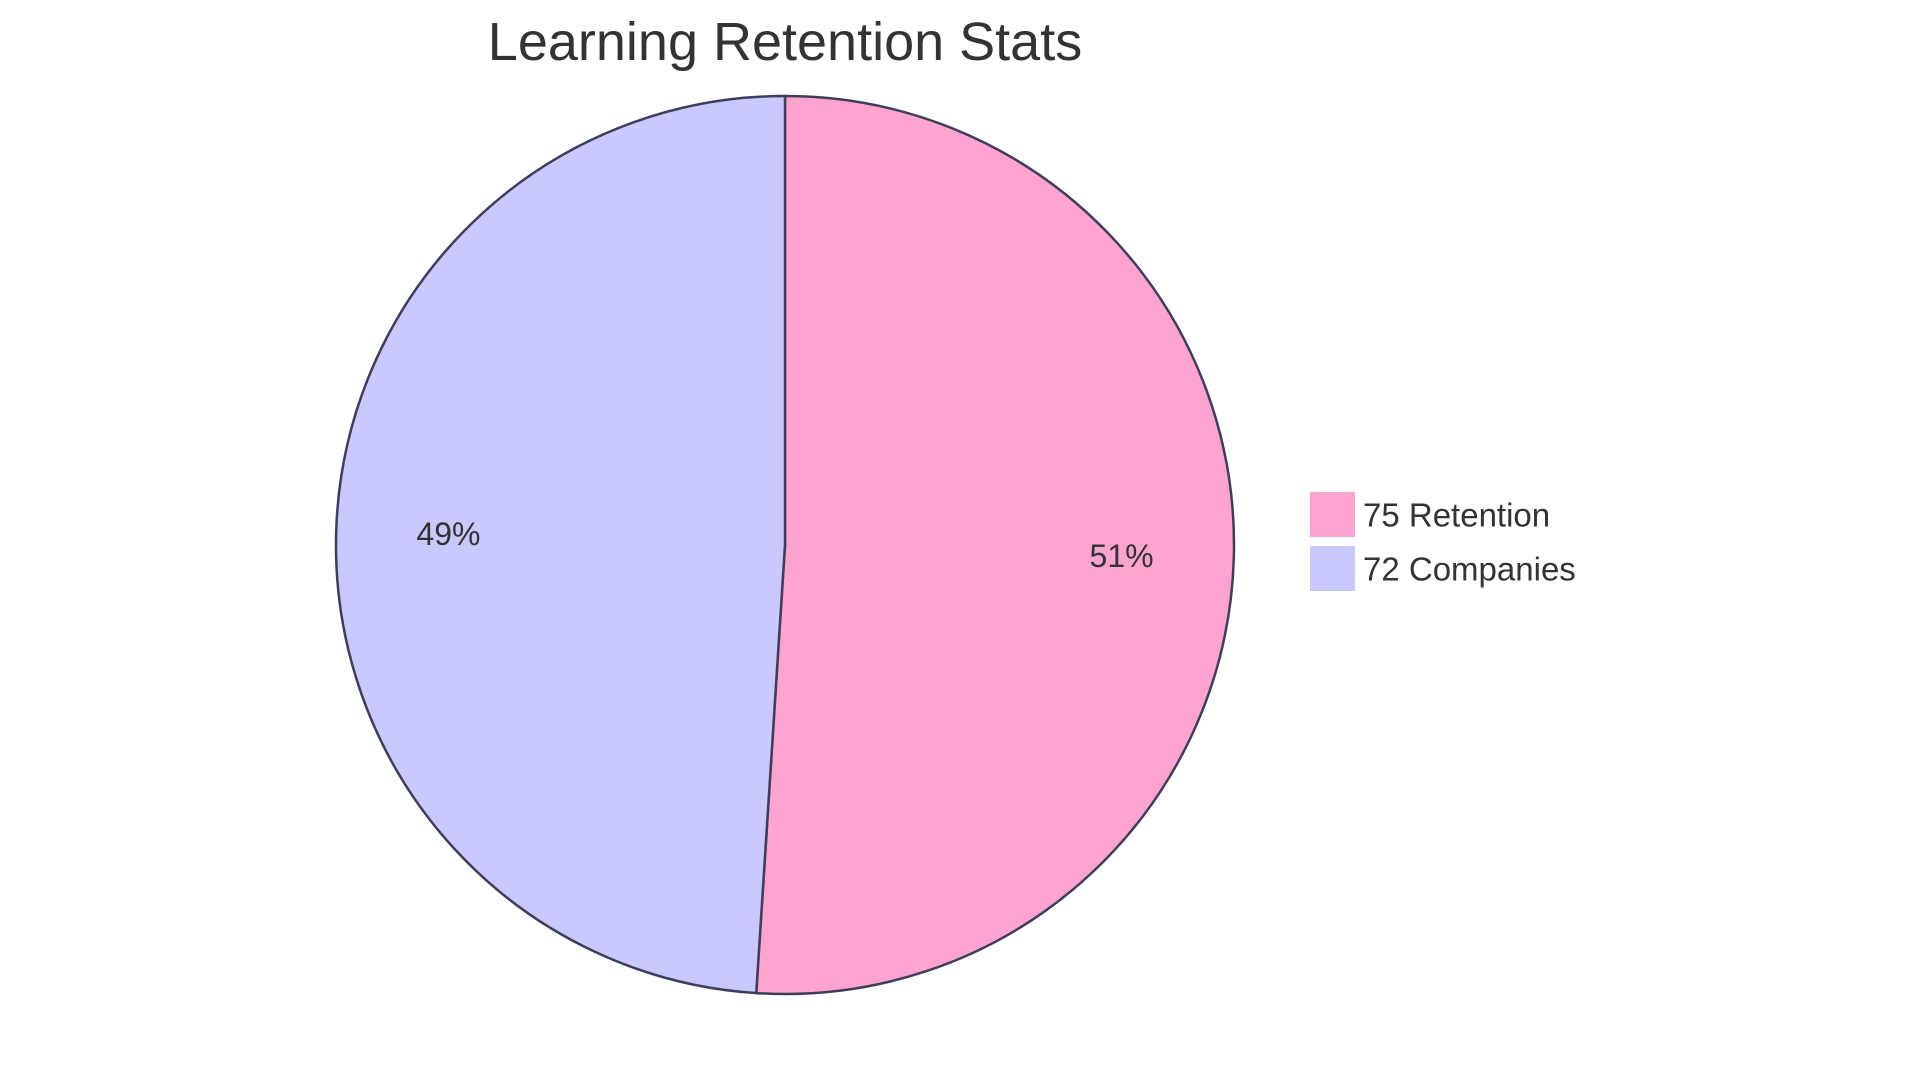  I want to click on legend-label-75-retention: 75 Retention, so click(1456, 515).